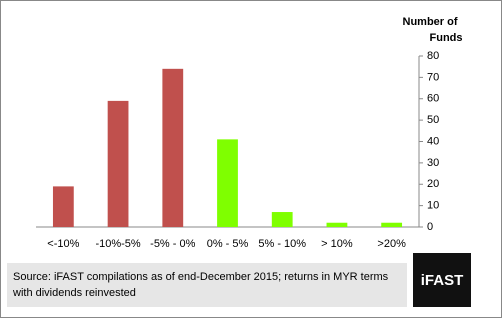  I want to click on y-tick-label: 10, so click(433, 206).